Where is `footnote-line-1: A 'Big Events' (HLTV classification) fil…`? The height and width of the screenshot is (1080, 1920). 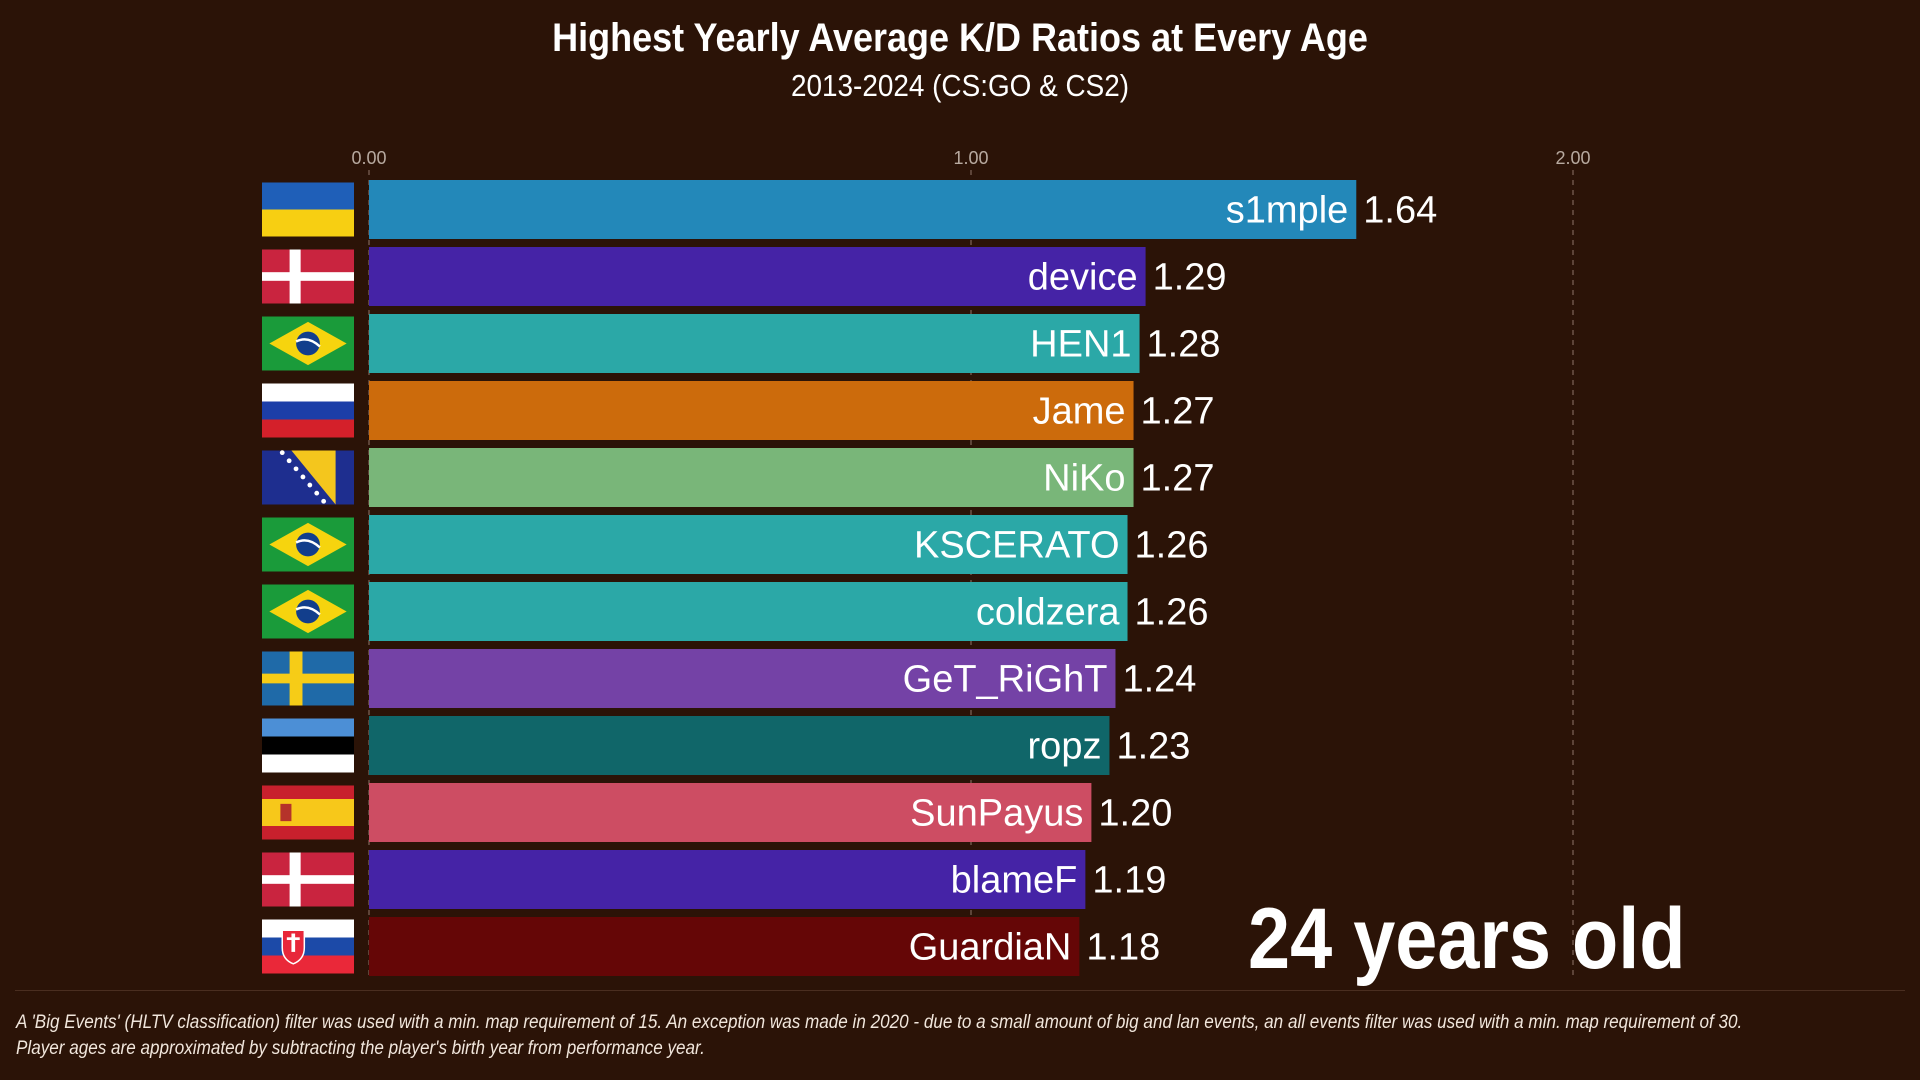 footnote-line-1: A 'Big Events' (HLTV classification) fil… is located at coordinates (879, 1022).